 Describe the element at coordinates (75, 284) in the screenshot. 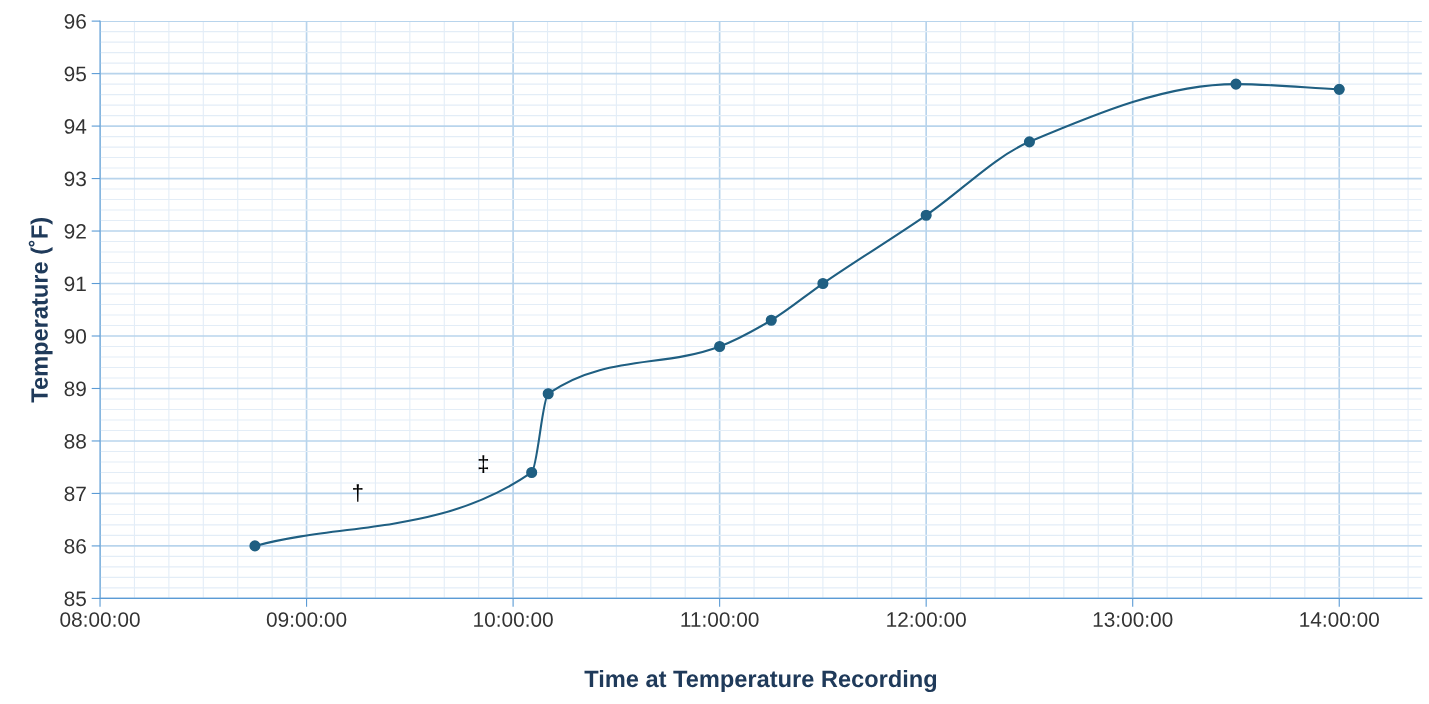

I see `y-tick-label: 91` at that location.